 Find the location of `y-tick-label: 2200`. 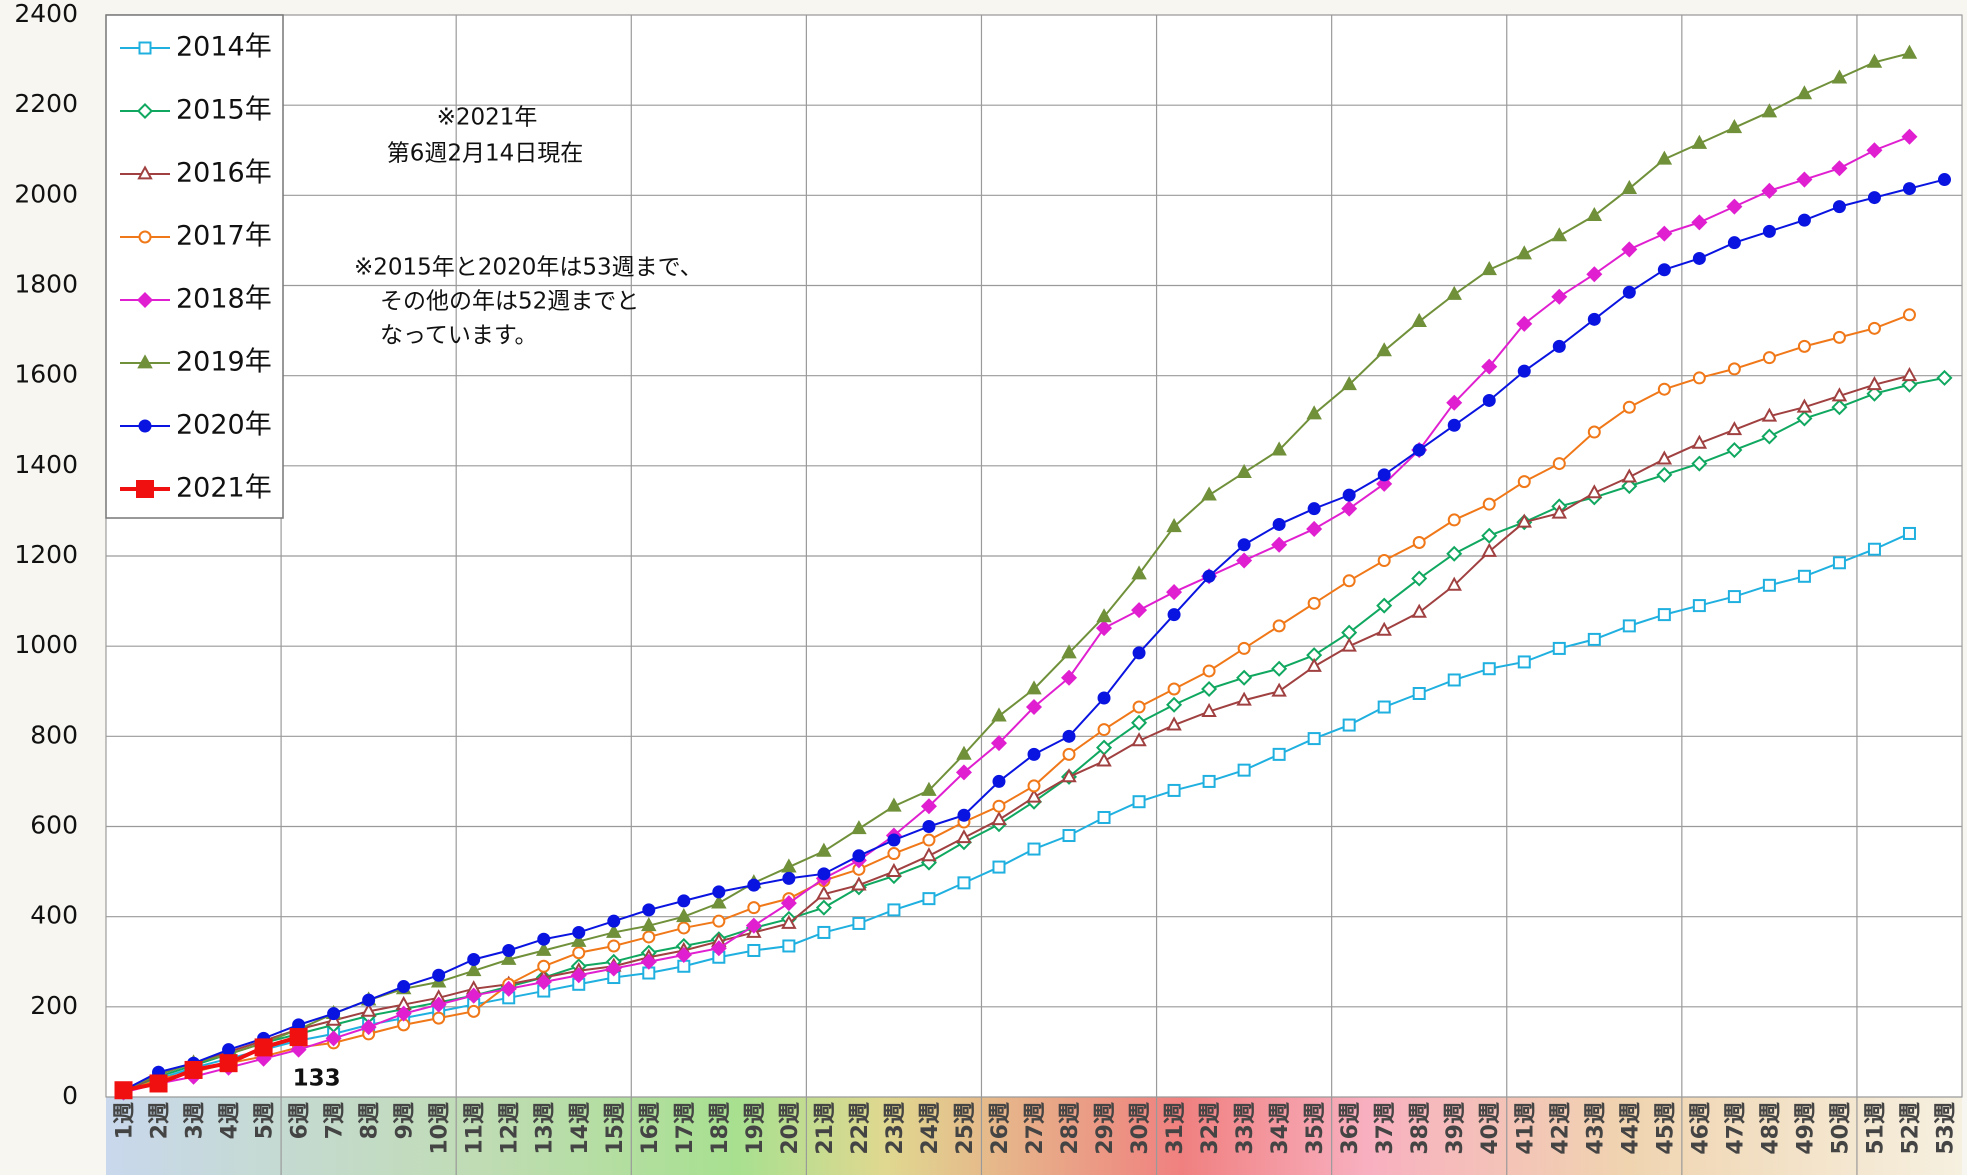

y-tick-label: 2200 is located at coordinates (46, 103).